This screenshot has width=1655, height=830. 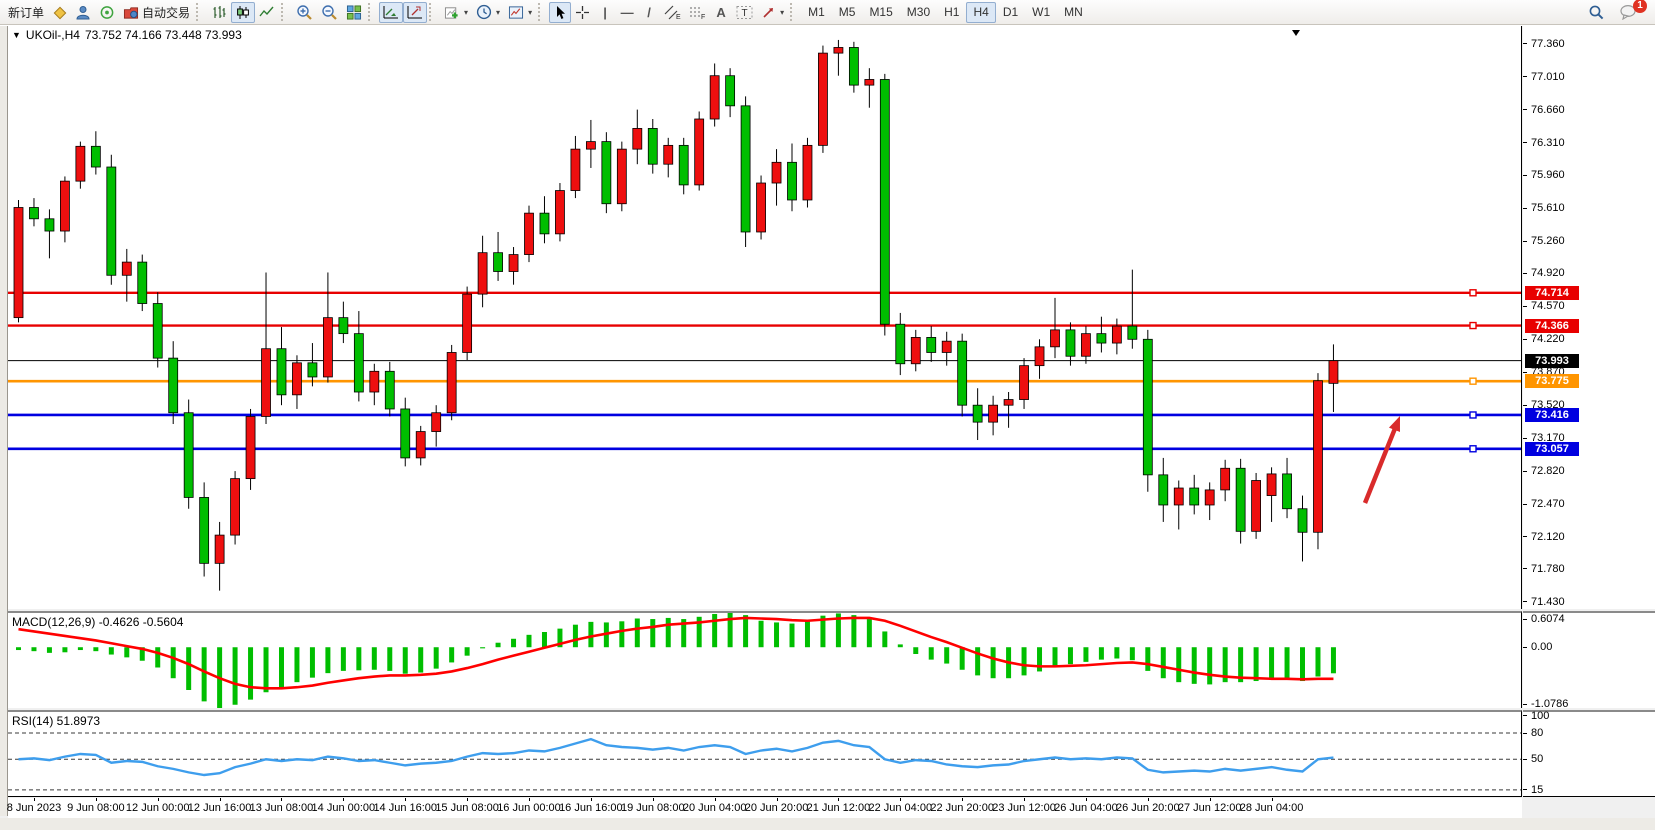 What do you see at coordinates (267, 12) in the screenshot?
I see `line-chart-mode-button` at bounding box center [267, 12].